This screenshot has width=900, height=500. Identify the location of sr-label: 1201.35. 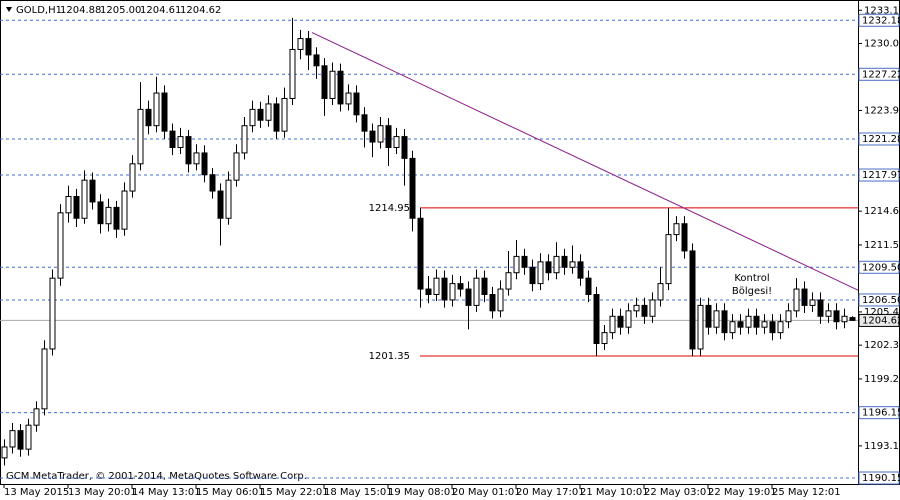
(389, 356).